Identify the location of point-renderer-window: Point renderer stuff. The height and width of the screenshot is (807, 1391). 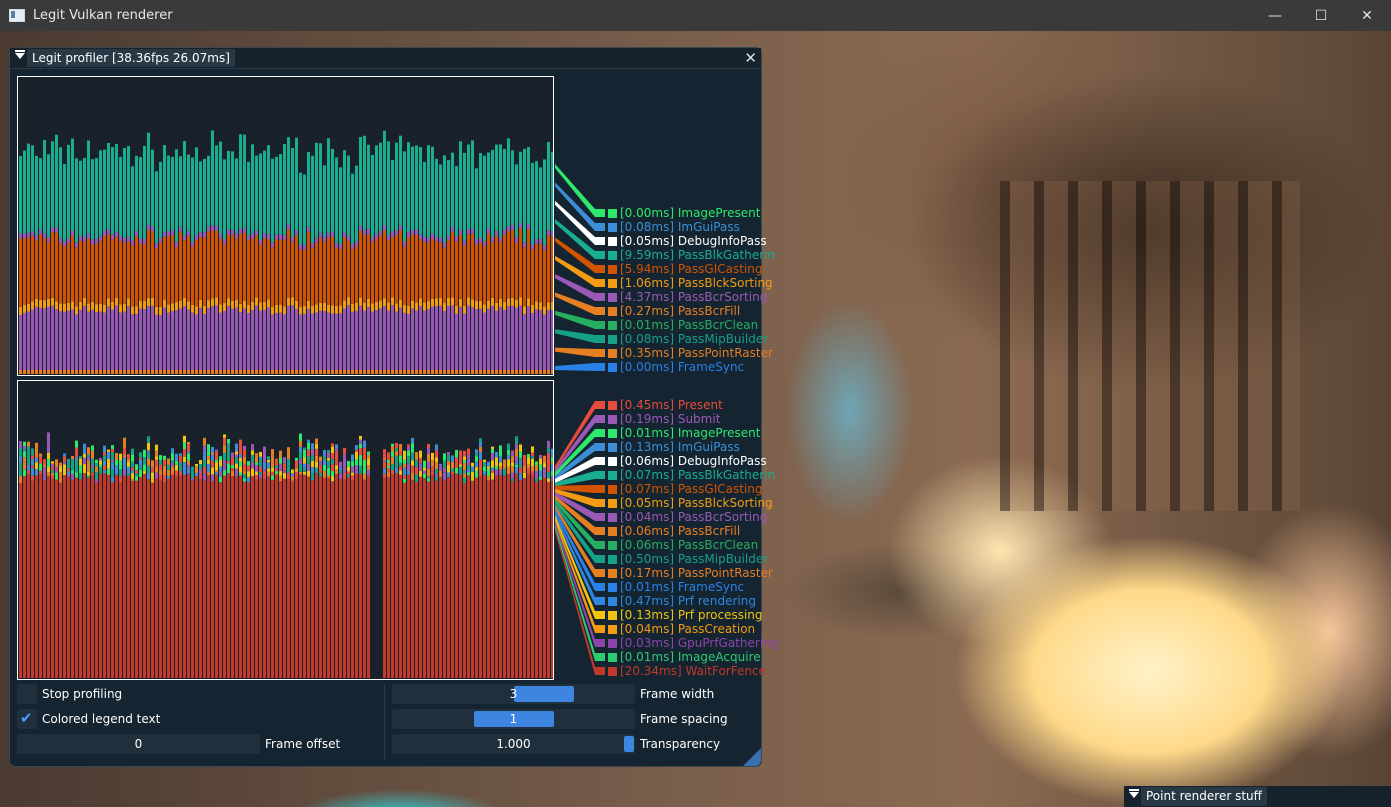
(1257, 796).